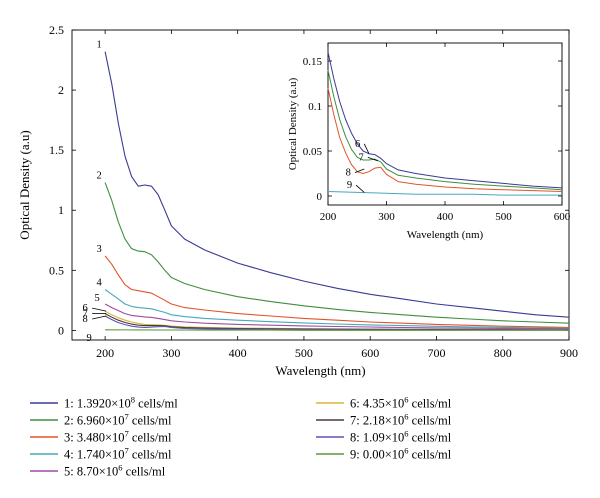  Describe the element at coordinates (315, 107) in the screenshot. I see `inset-y-tick-label: 0.1` at that location.